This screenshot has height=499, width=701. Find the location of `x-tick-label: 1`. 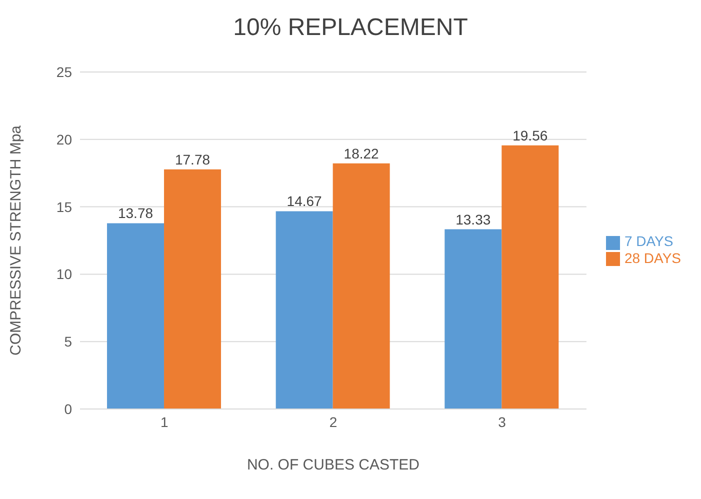

x-tick-label: 1 is located at coordinates (164, 422).